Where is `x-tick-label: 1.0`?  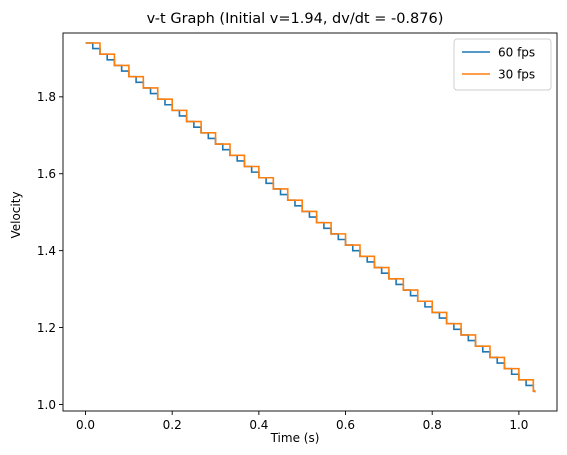
x-tick-label: 1.0 is located at coordinates (518, 425).